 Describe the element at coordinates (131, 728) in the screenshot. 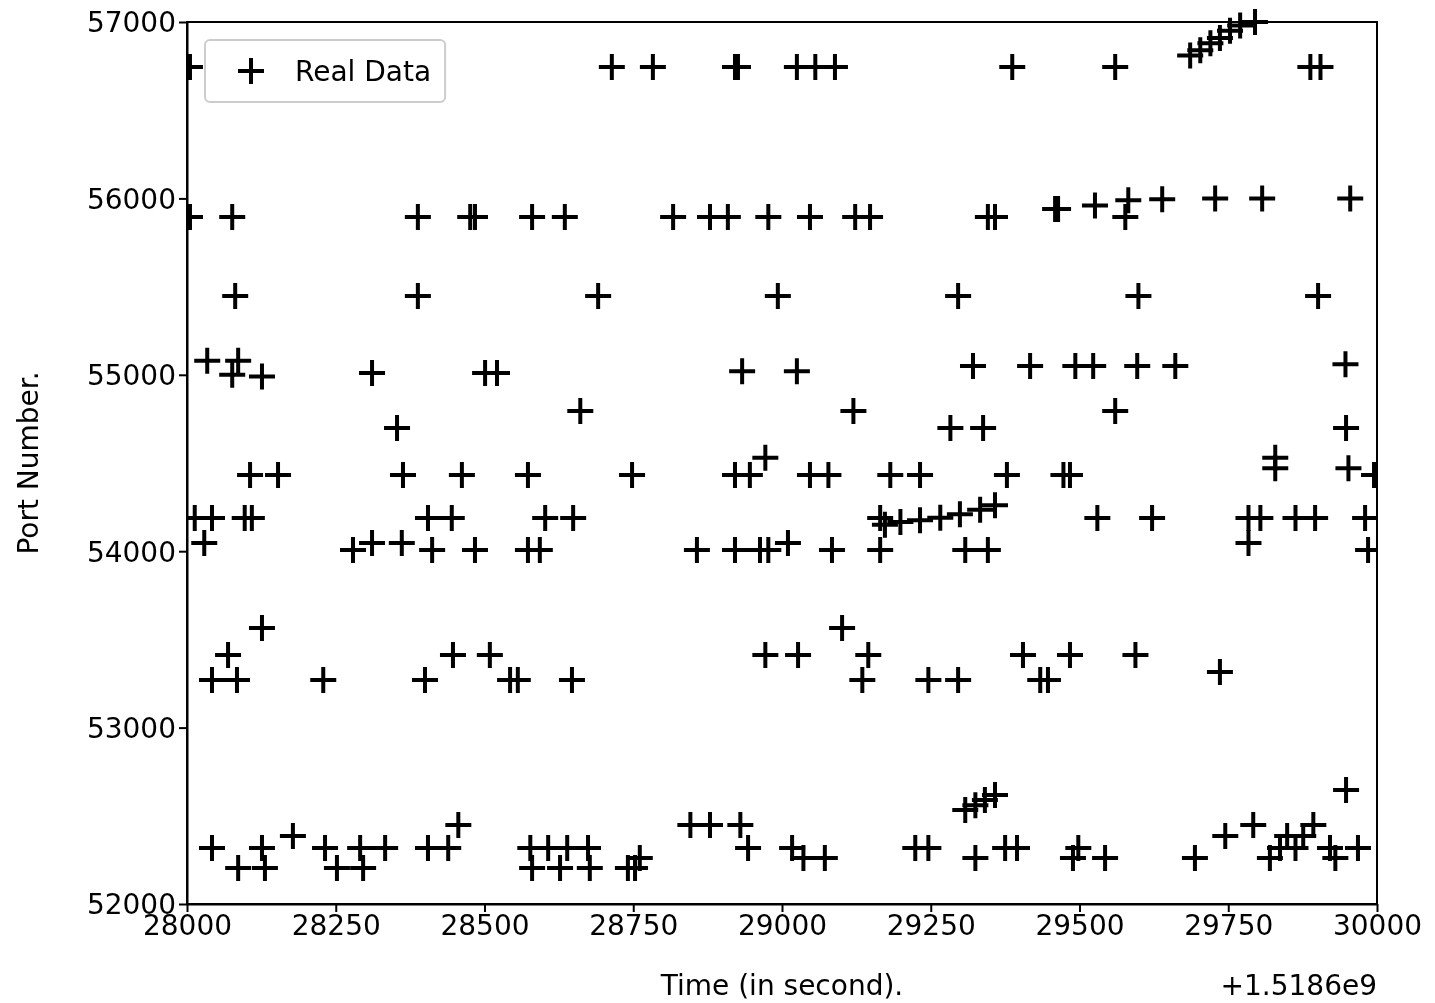

I see `y-tick-label: 53000` at that location.